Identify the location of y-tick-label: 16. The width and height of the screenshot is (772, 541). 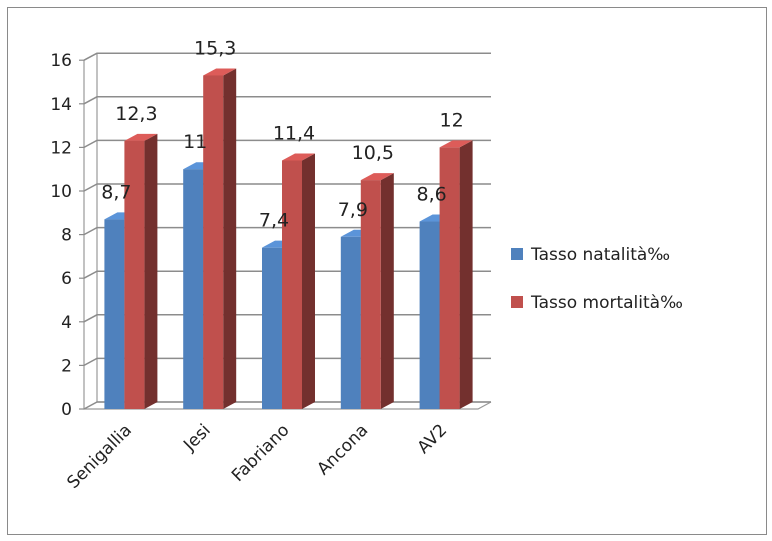
(61, 61).